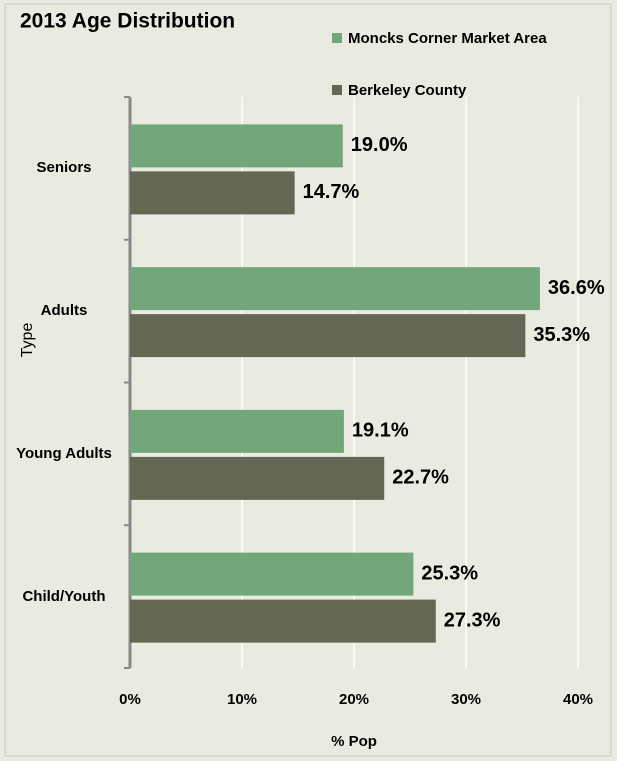 This screenshot has height=761, width=617. What do you see at coordinates (379, 145) in the screenshot?
I see `value-label: 19.0%` at bounding box center [379, 145].